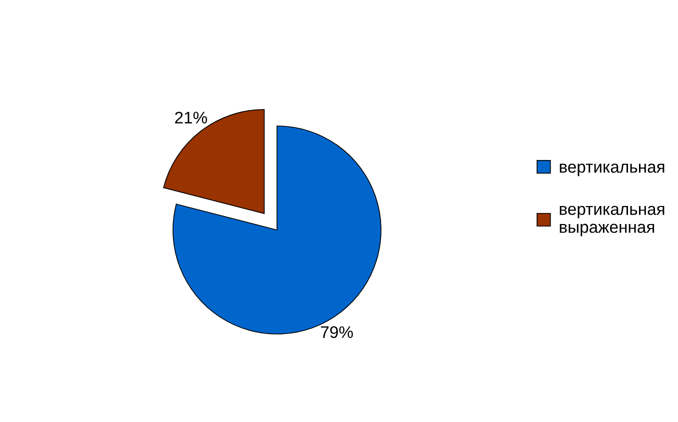 This screenshot has width=678, height=422. What do you see at coordinates (336, 332) in the screenshot?
I see `data-label: 79%` at bounding box center [336, 332].